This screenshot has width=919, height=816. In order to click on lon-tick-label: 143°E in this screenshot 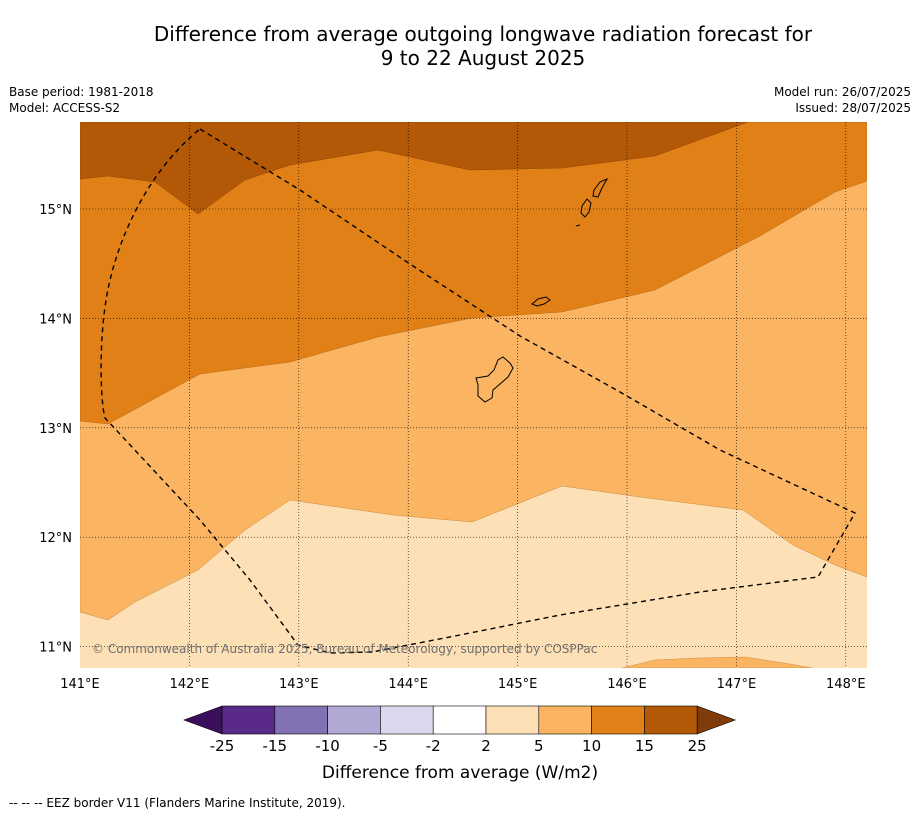, I will do `click(299, 684)`.